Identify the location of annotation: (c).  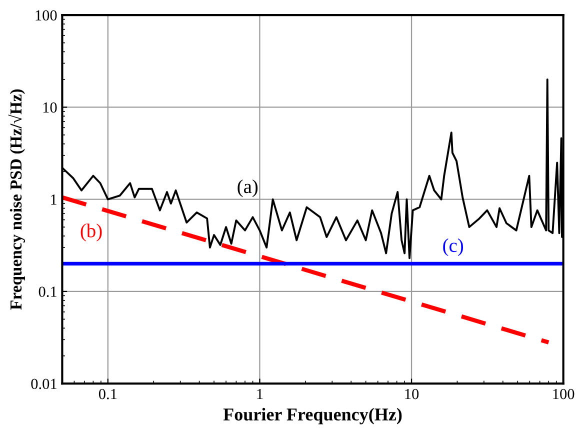
(453, 247).